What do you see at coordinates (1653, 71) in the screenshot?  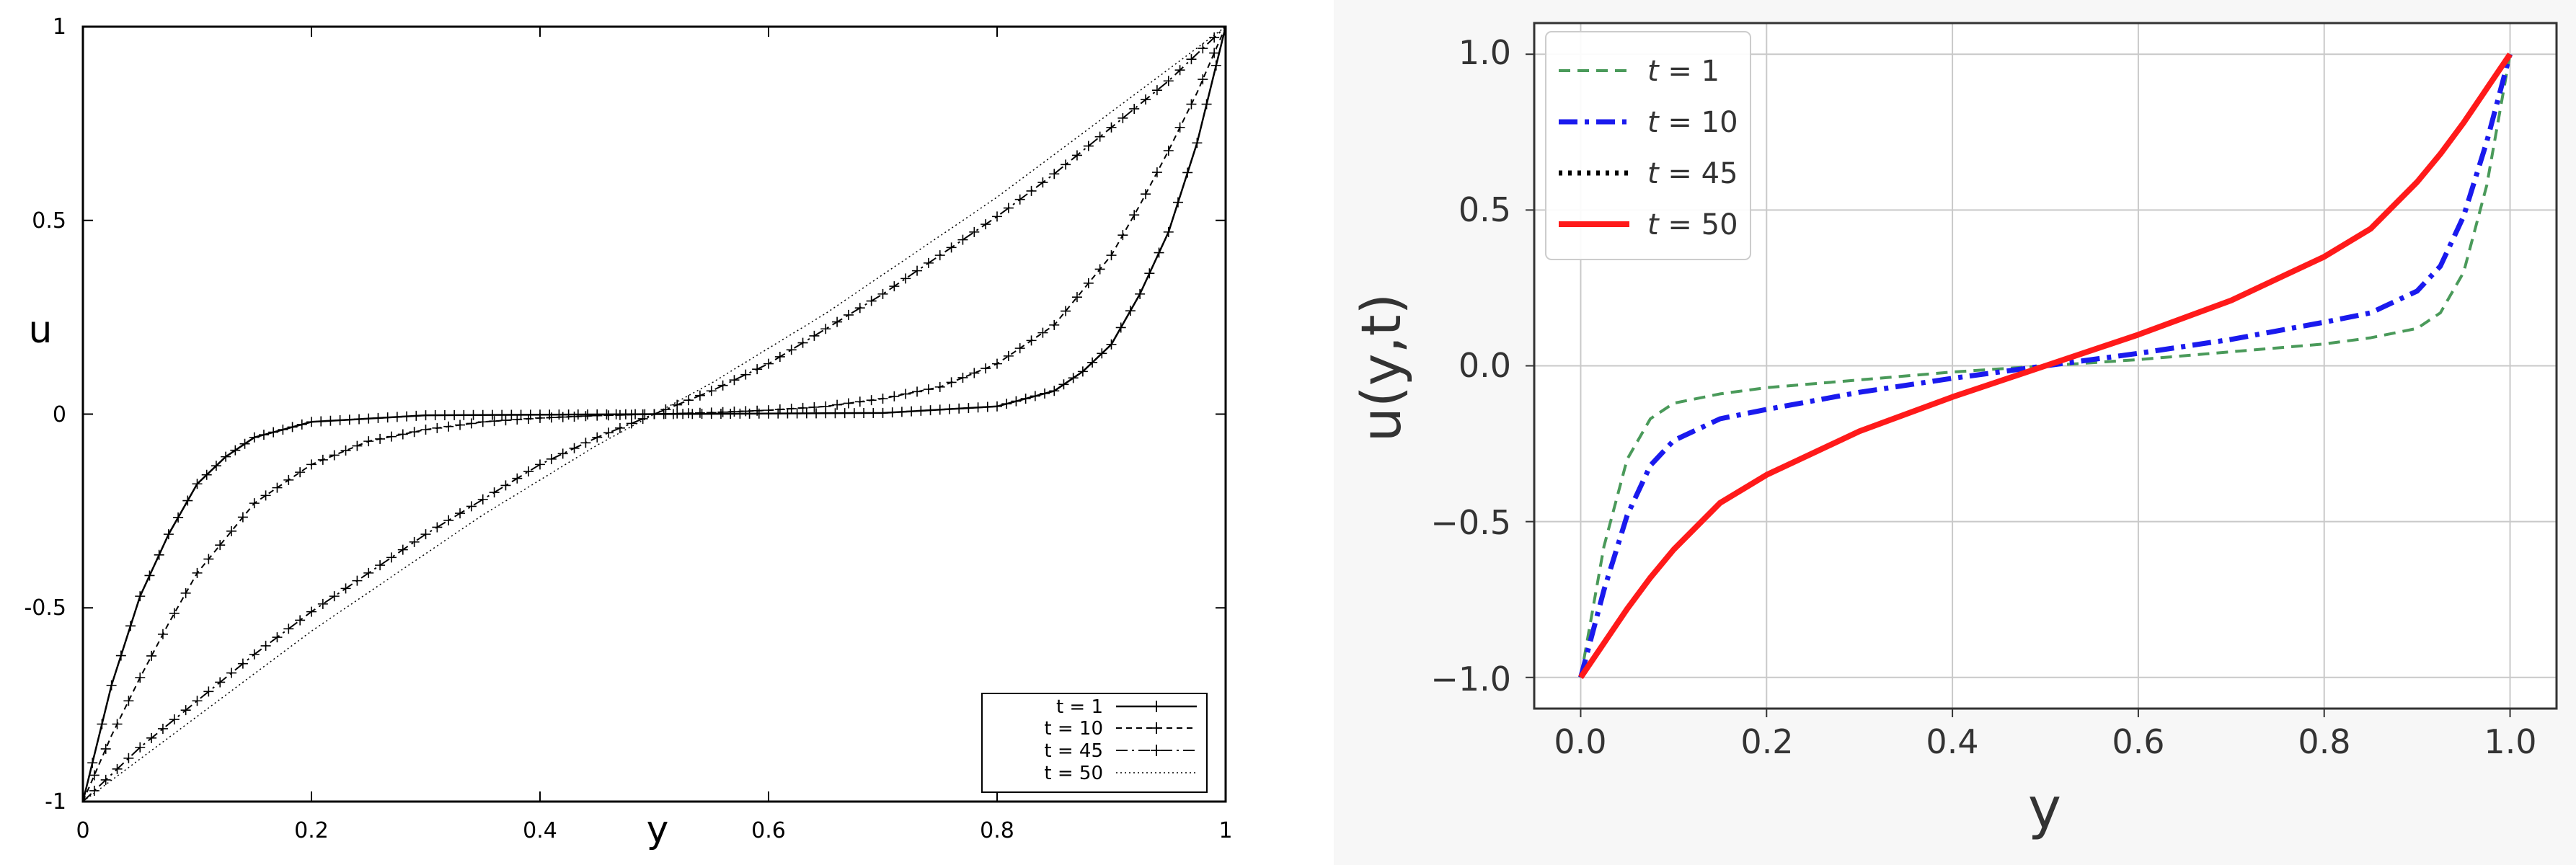 I see `legend-t-symbol: t` at bounding box center [1653, 71].